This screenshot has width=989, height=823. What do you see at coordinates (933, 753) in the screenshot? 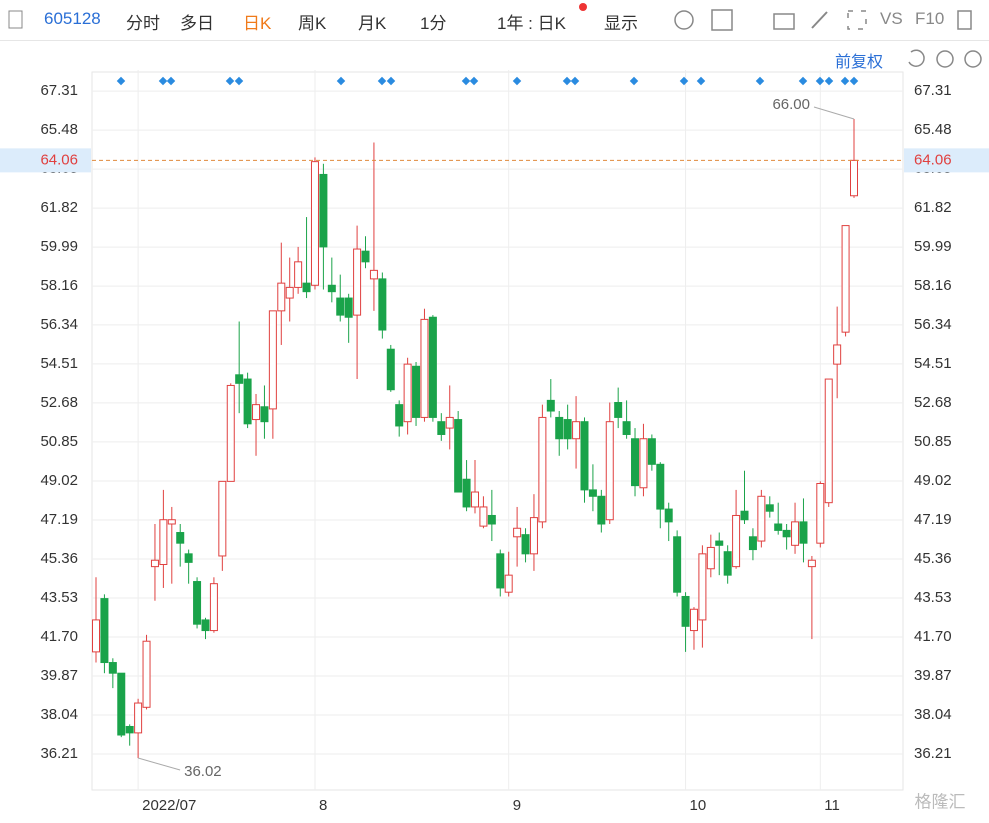
I see `y-tick-label-right: 36.21` at bounding box center [933, 753].